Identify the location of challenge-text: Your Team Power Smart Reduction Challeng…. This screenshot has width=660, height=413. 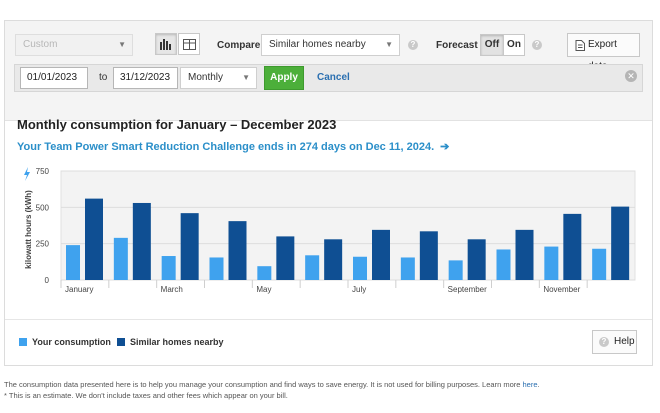
(226, 147).